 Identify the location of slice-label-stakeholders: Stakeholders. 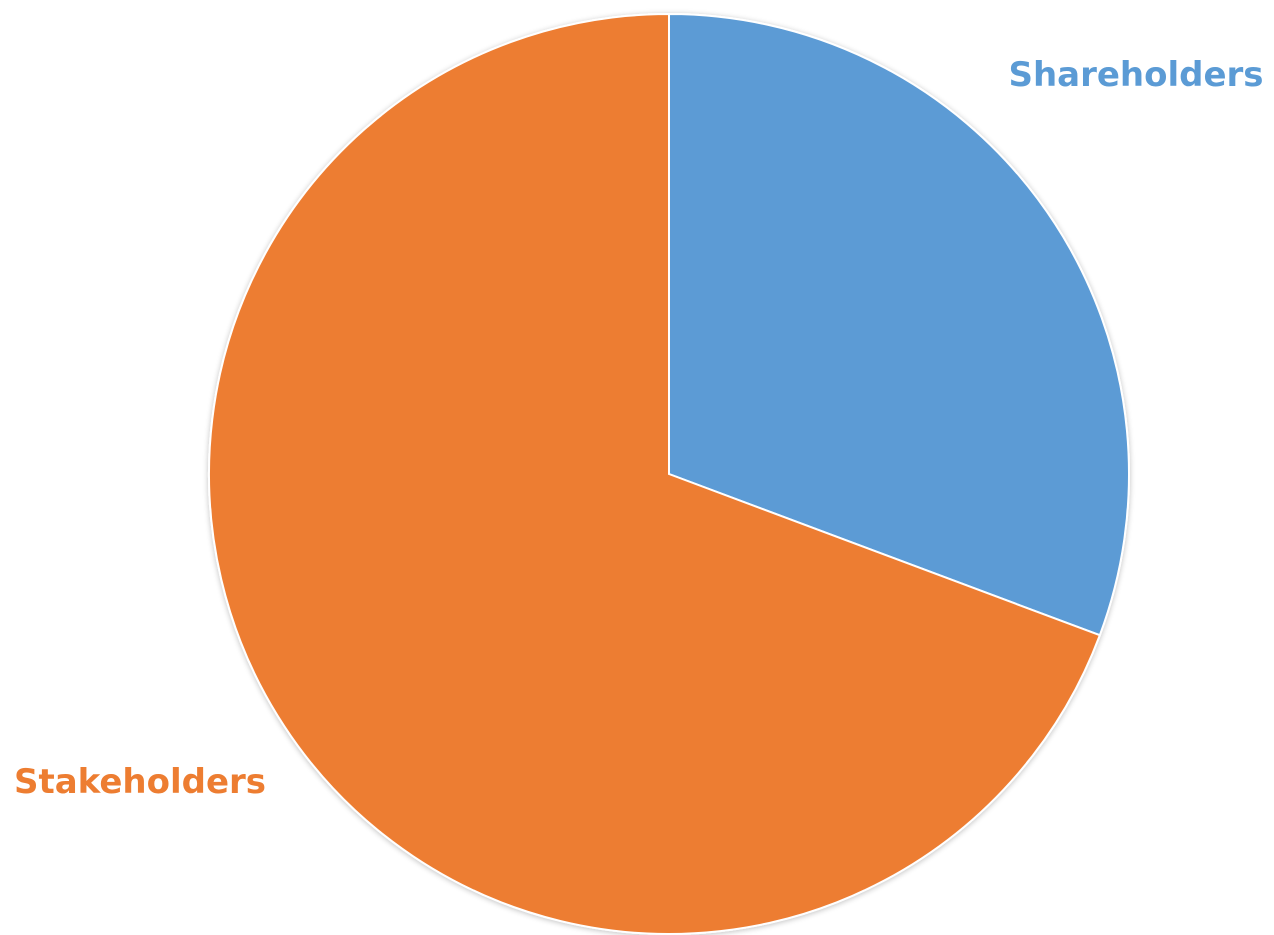
(140, 782).